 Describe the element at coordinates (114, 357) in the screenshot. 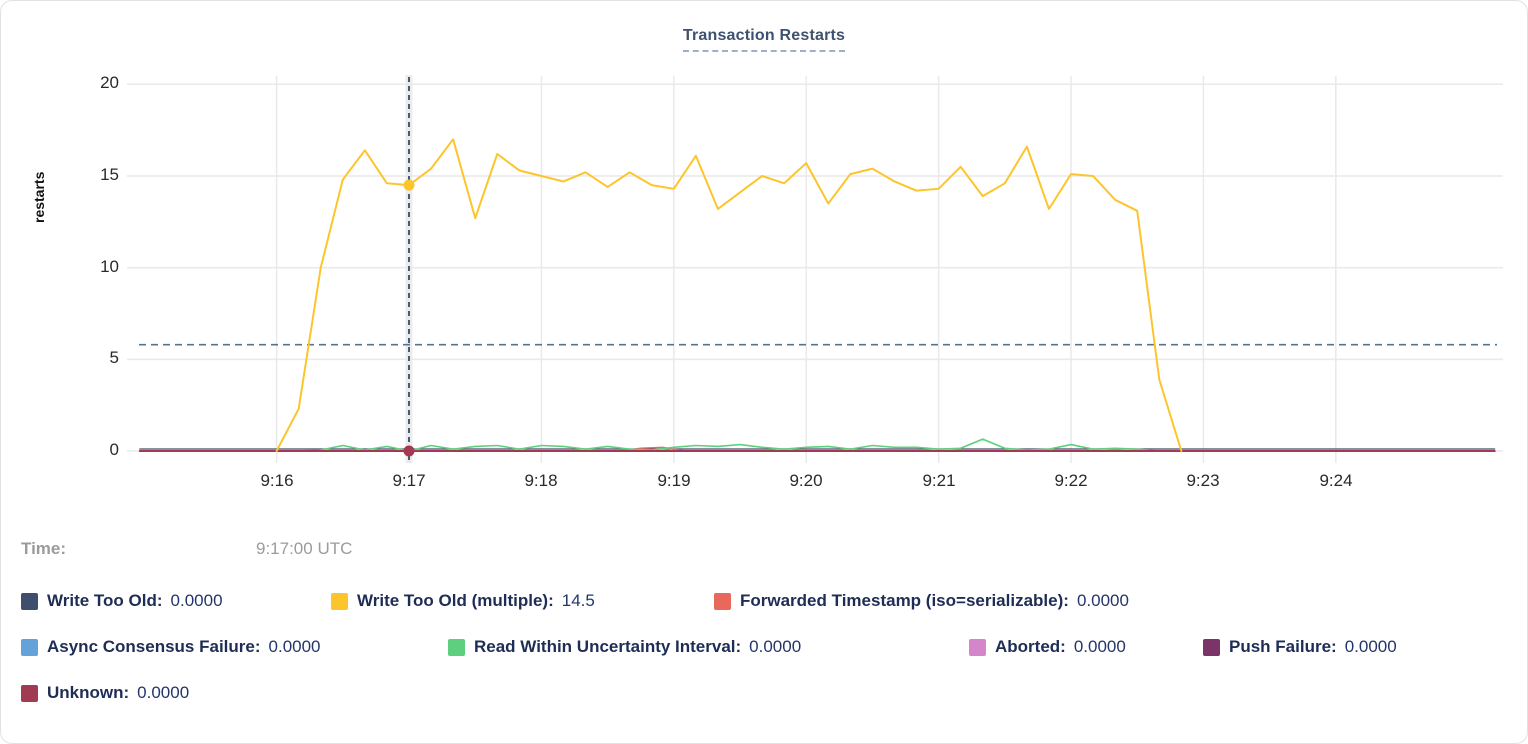

I see `y-tick-label: 5` at that location.